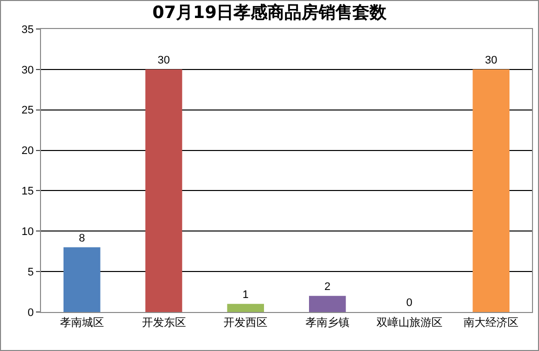 The height and width of the screenshot is (351, 539). I want to click on x-tick-label: 开发西区, so click(246, 323).